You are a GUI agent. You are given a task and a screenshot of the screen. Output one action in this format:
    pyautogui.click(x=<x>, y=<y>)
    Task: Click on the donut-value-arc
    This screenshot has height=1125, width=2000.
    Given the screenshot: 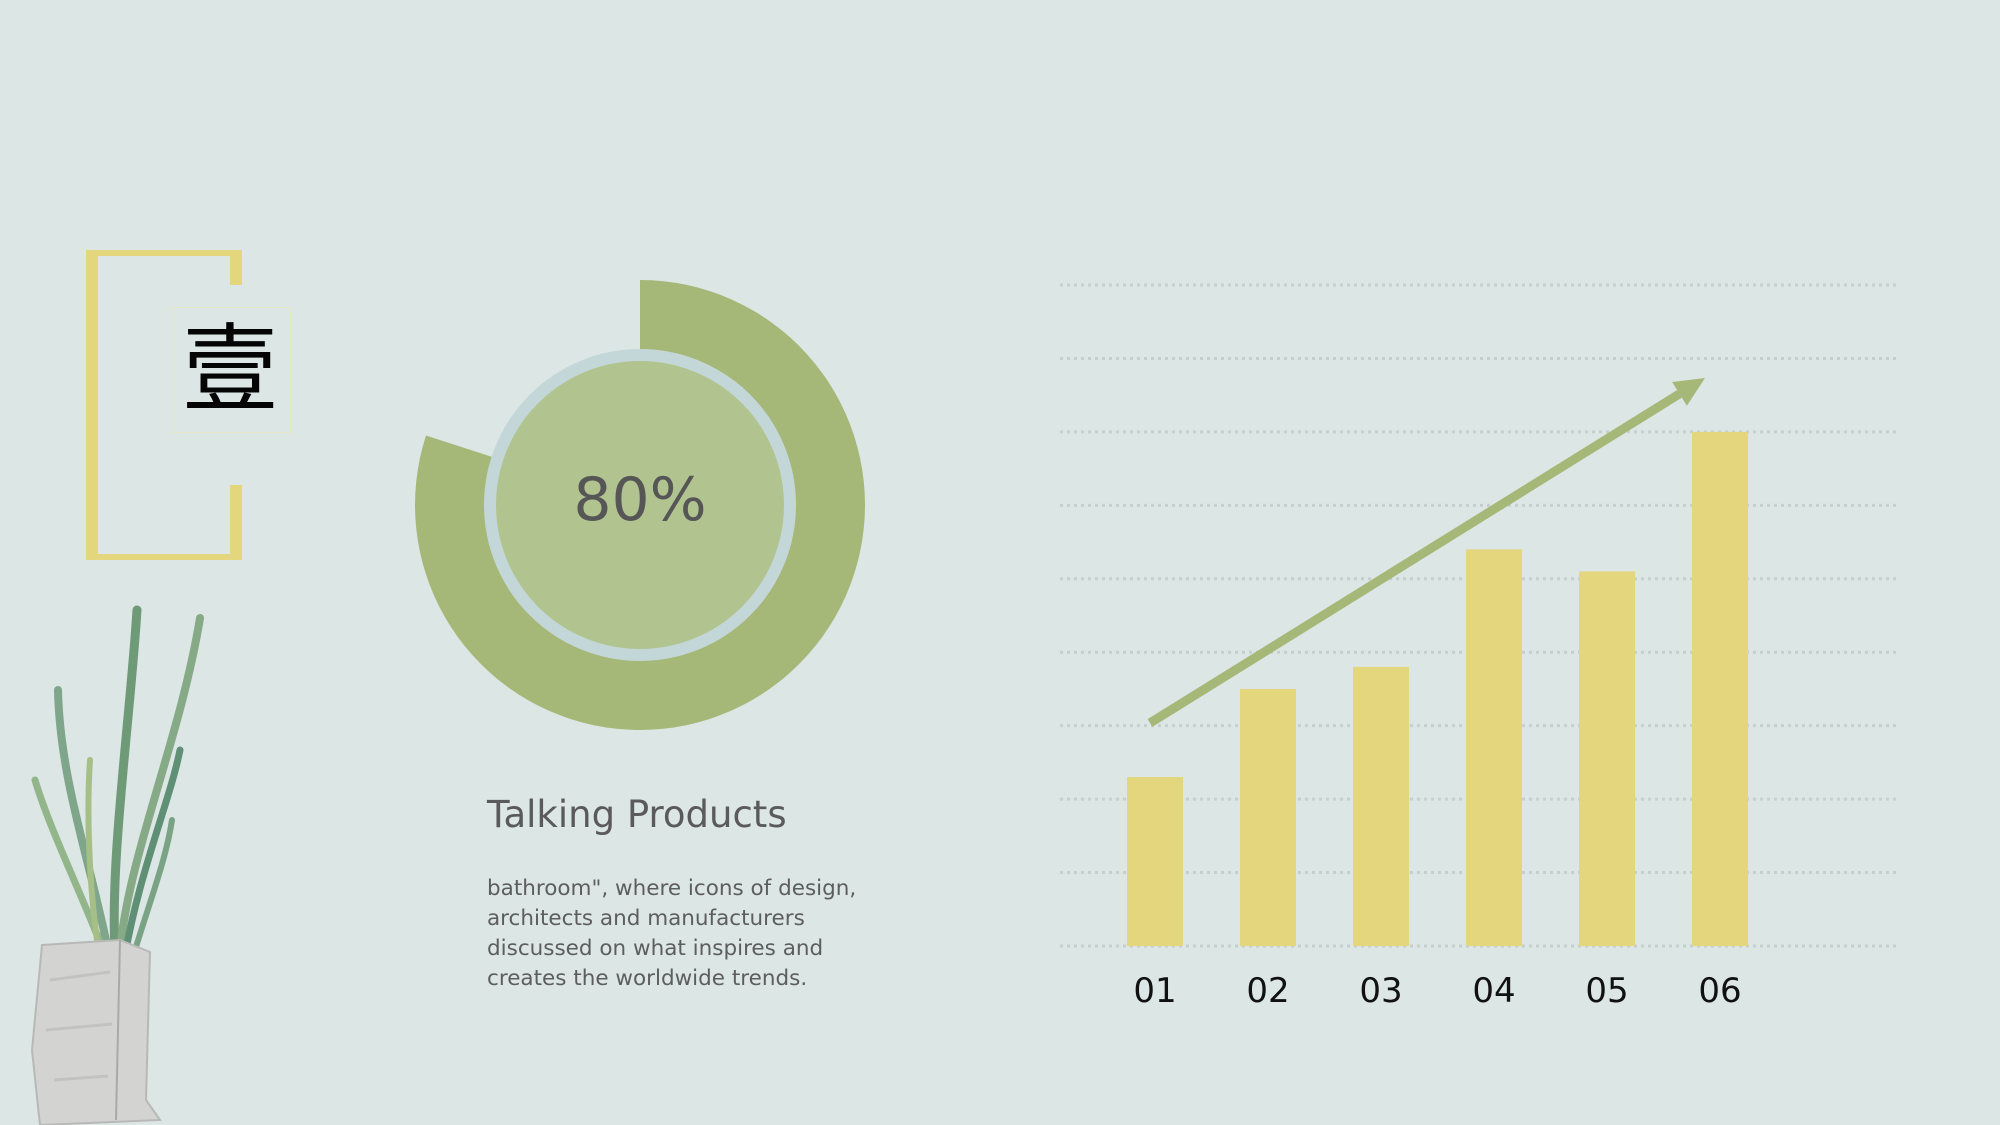 What is the action you would take?
    pyautogui.click(x=640, y=505)
    